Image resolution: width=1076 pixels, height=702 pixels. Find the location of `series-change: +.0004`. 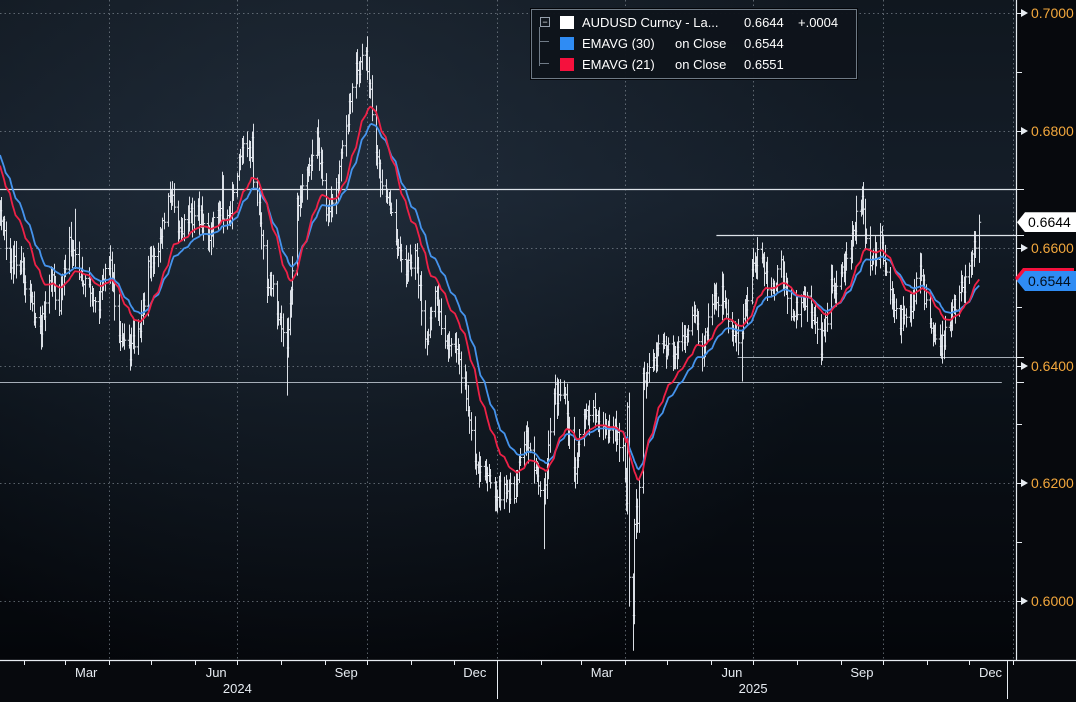

series-change: +.0004 is located at coordinates (818, 22).